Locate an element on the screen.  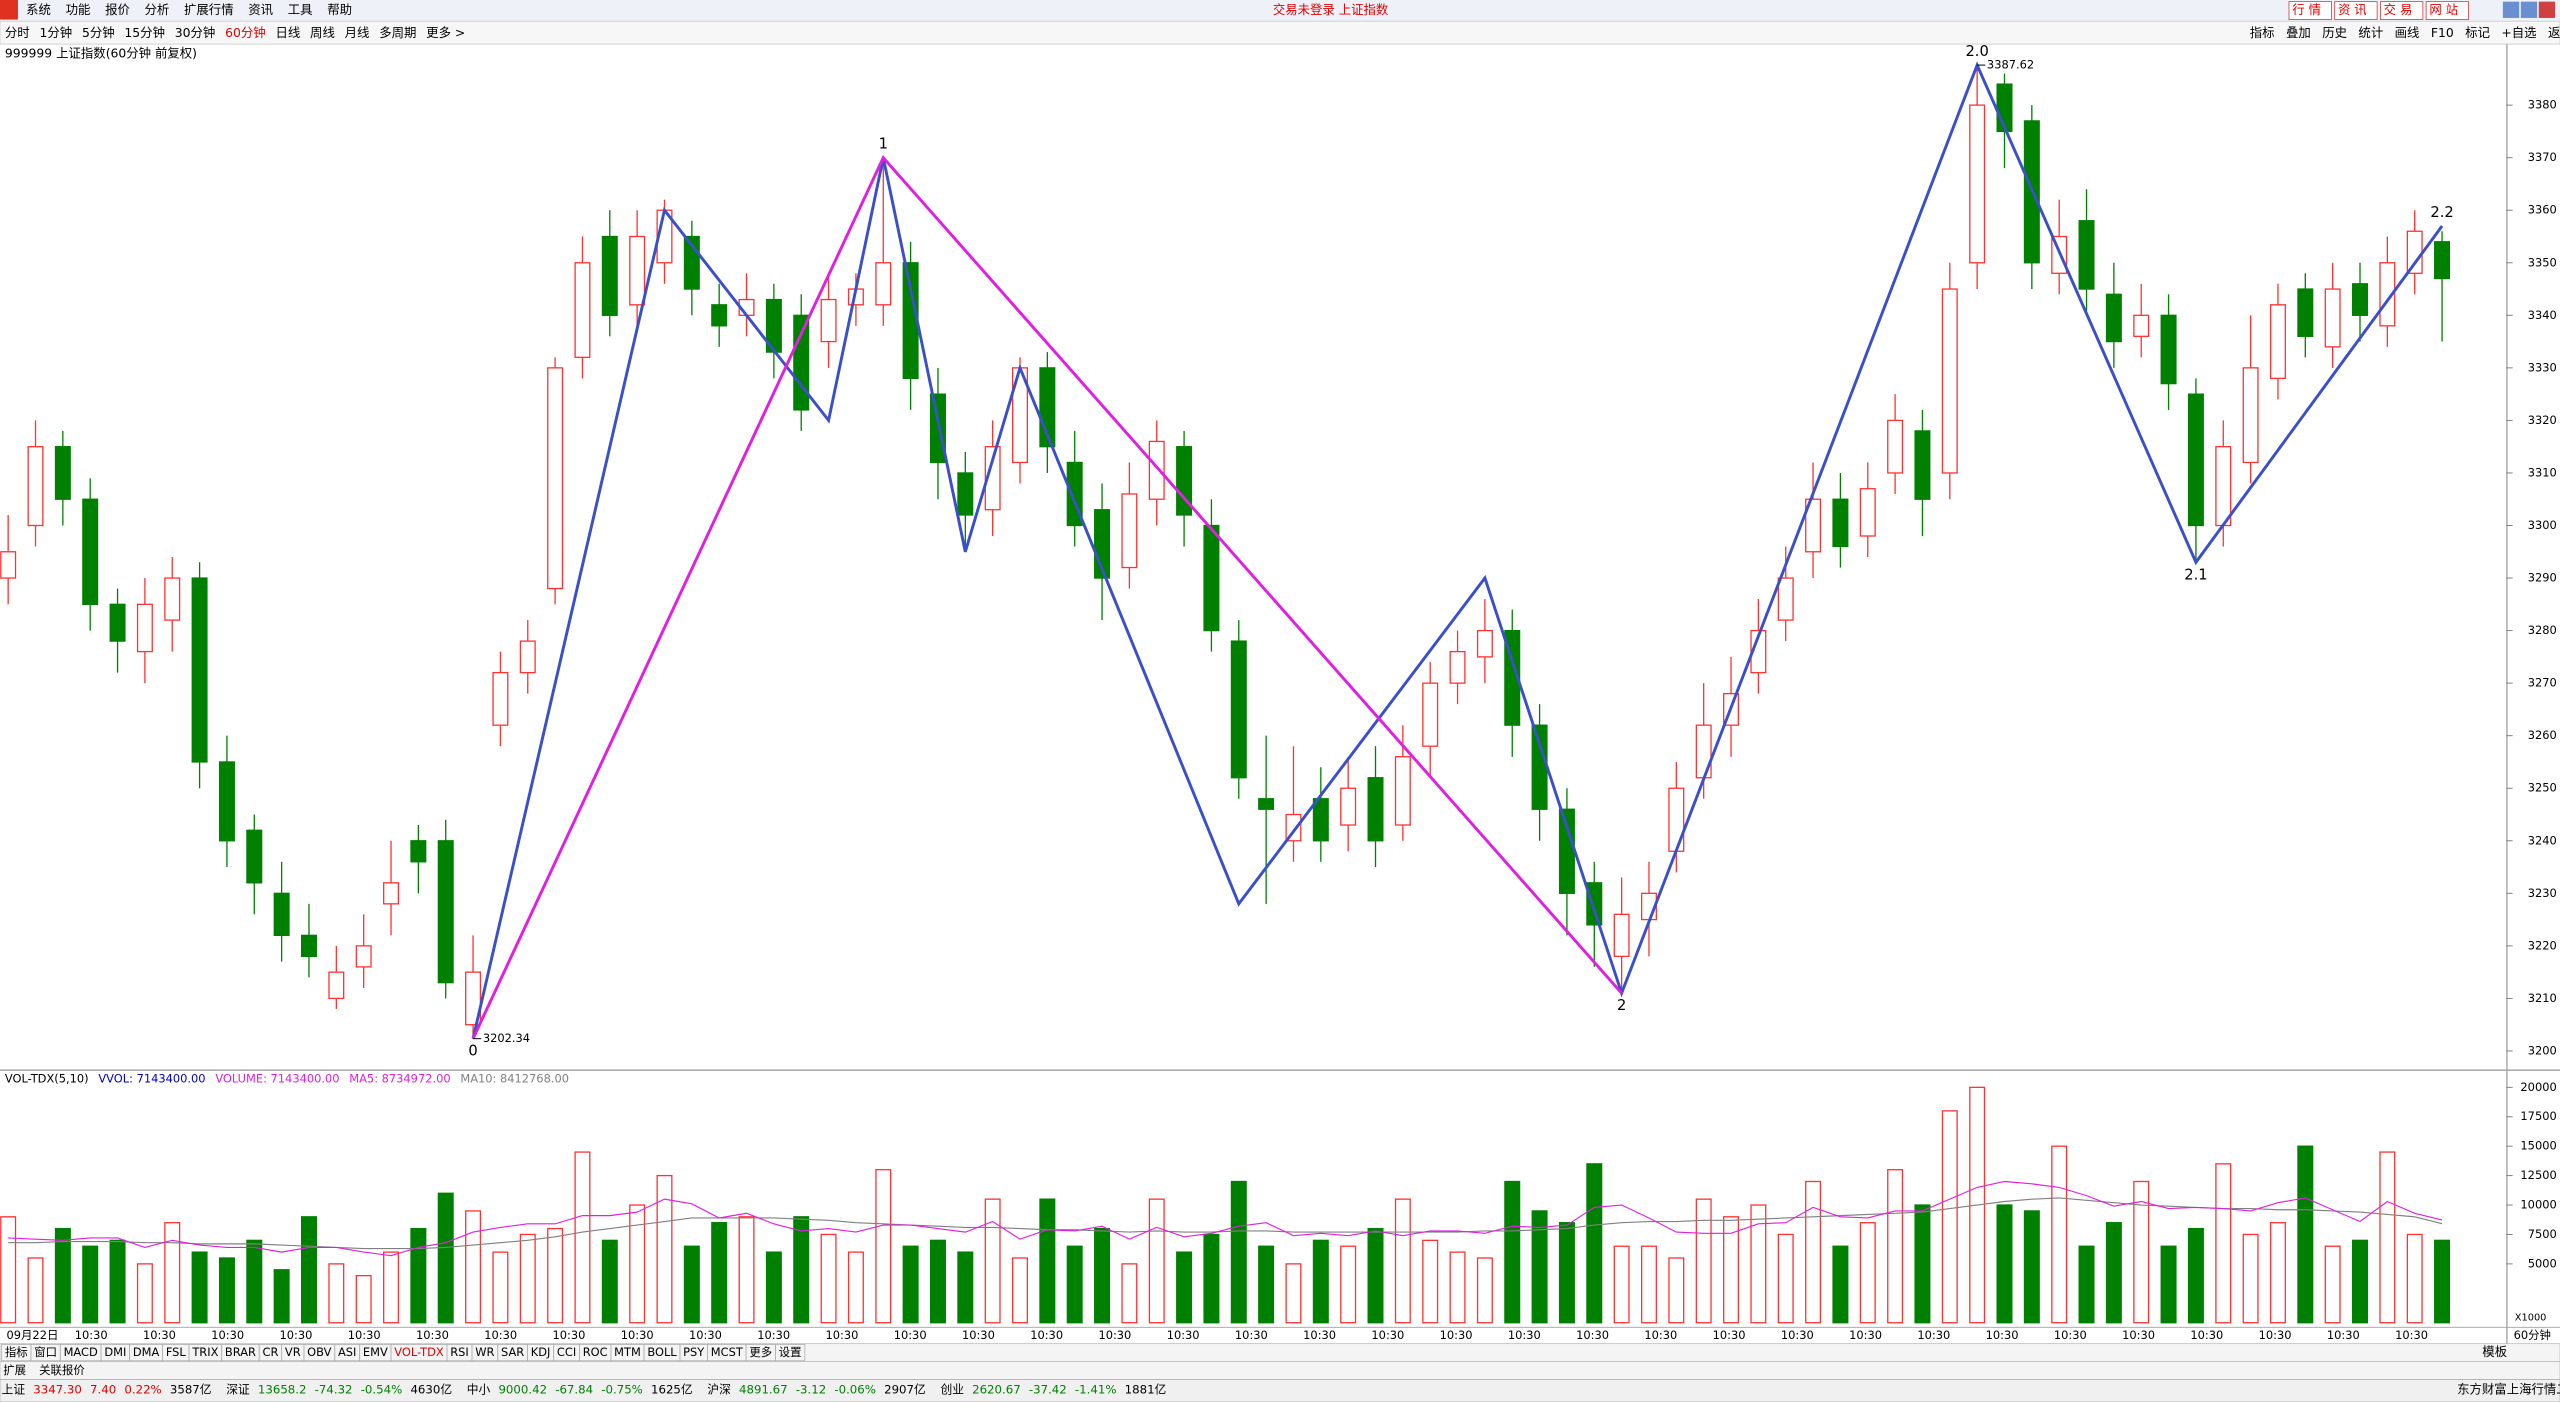
top-button: 行 情 is located at coordinates (2306, 9).